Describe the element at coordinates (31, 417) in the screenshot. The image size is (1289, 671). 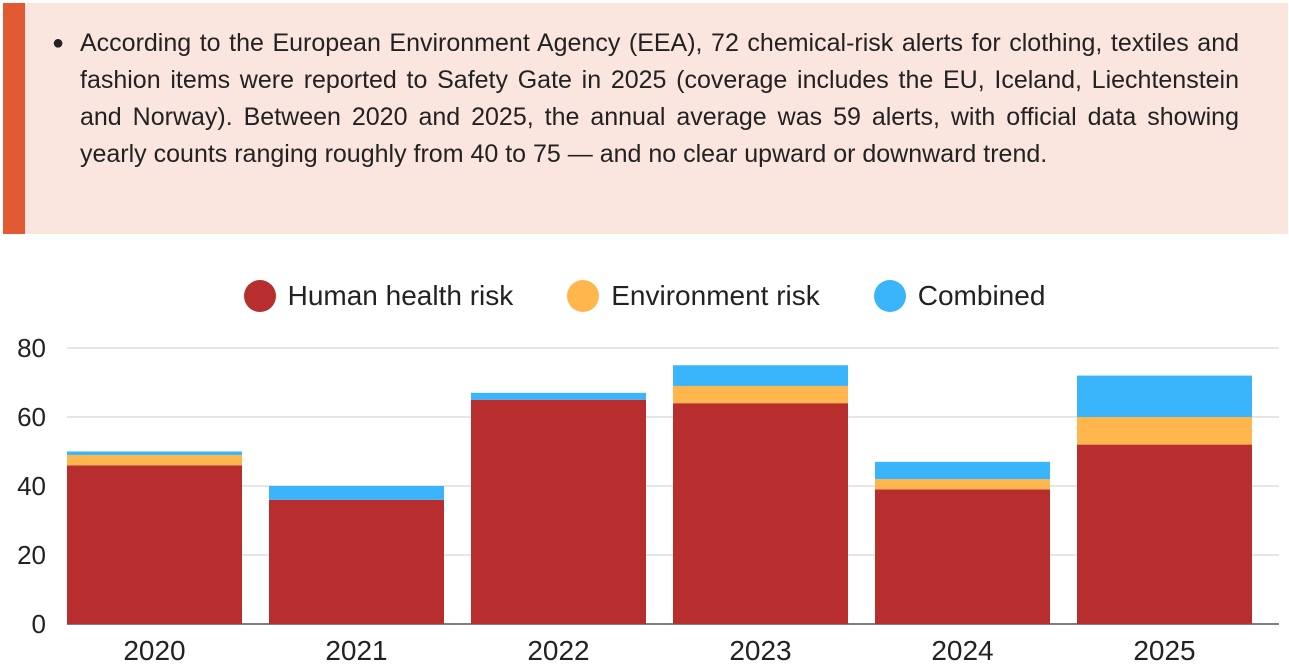
I see `y-tick-label: 60` at that location.